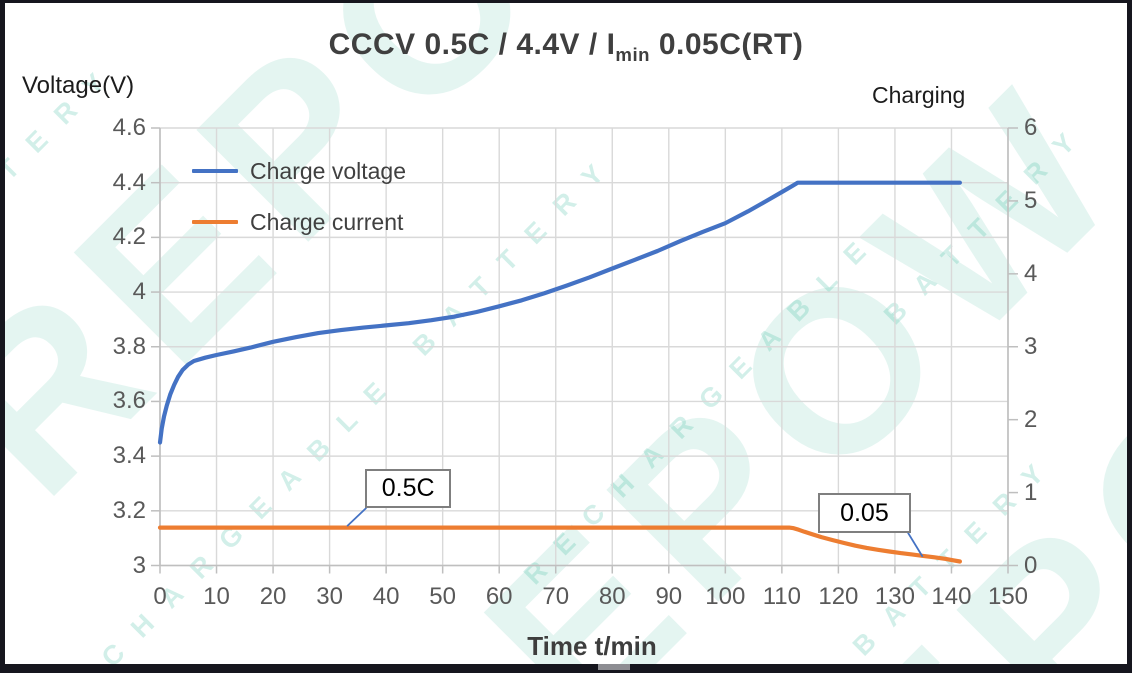 The width and height of the screenshot is (1132, 673). I want to click on legend-label: Charge voltage, so click(328, 170).